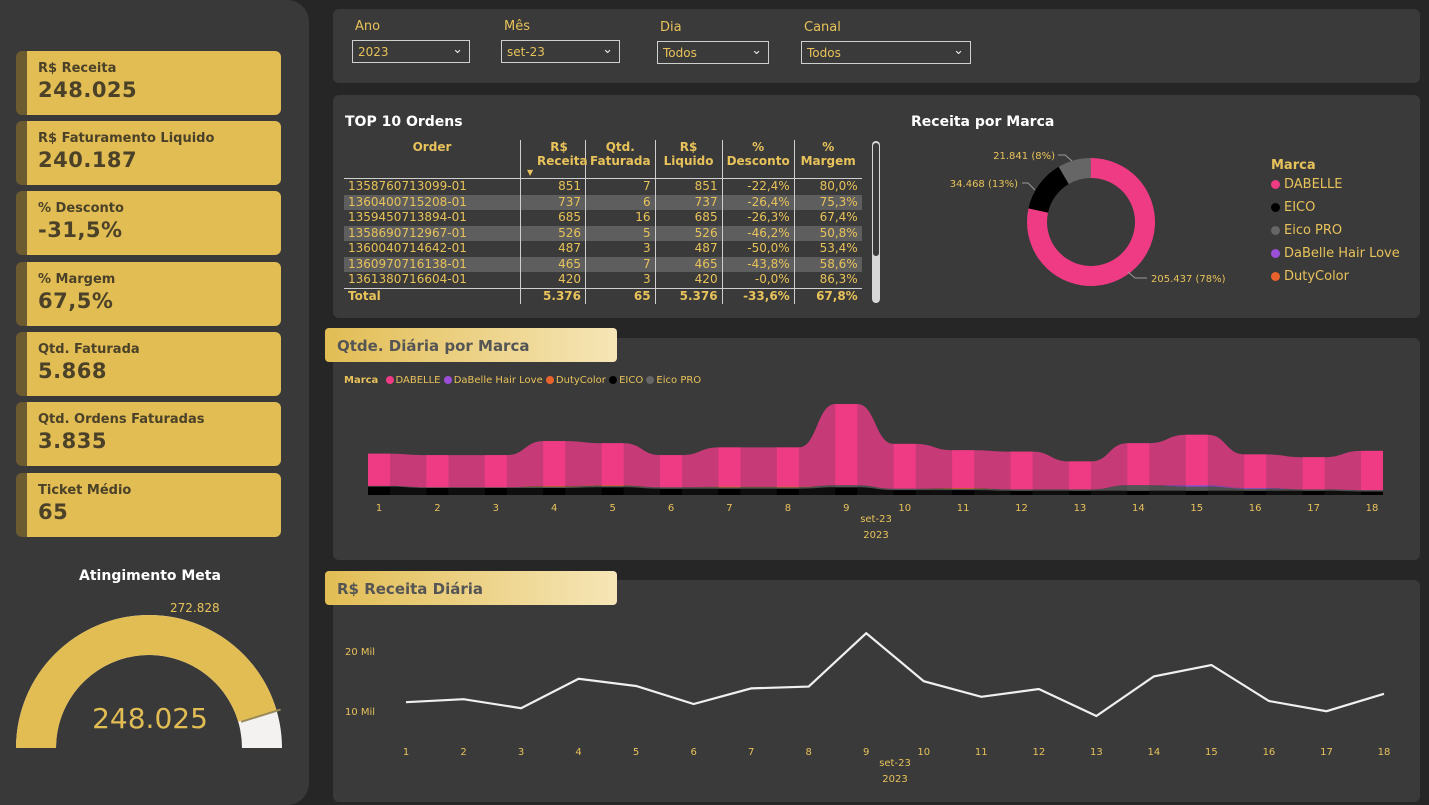 The width and height of the screenshot is (1429, 805). What do you see at coordinates (407, 248) in the screenshot?
I see `table-cell: 1360040714642-01` at bounding box center [407, 248].